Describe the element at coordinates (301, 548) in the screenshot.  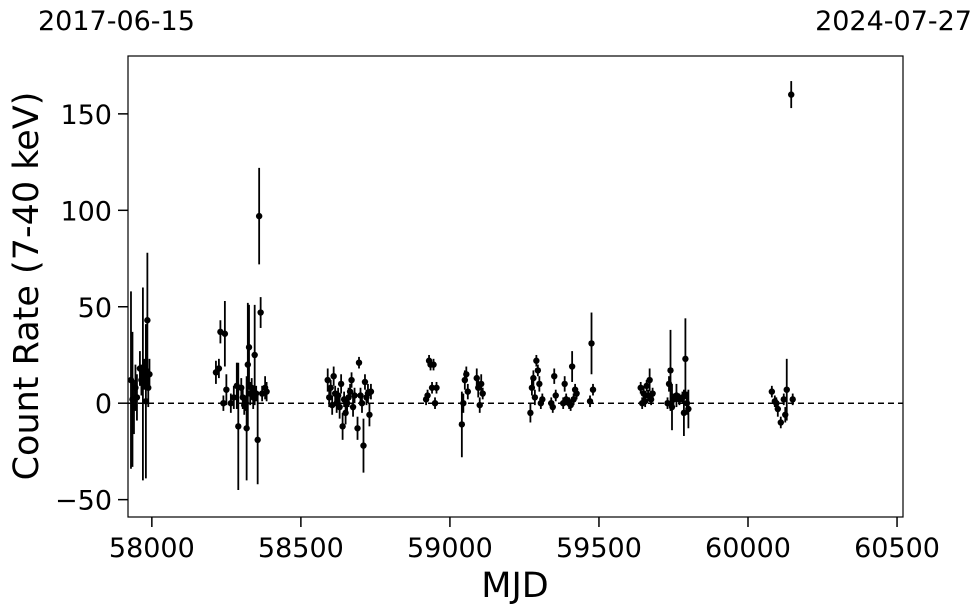
I see `x-tick-label: 58500` at that location.